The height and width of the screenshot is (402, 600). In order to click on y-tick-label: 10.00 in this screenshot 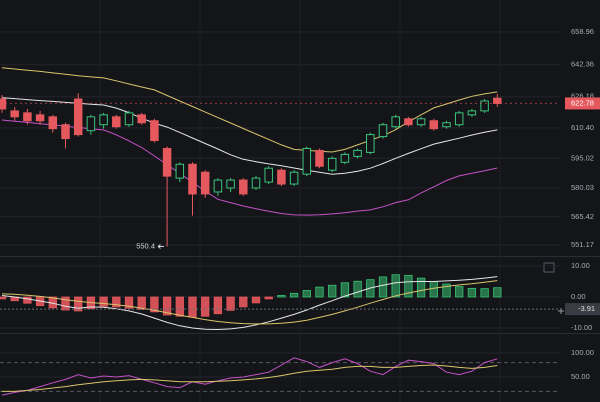, I will do `click(580, 265)`.